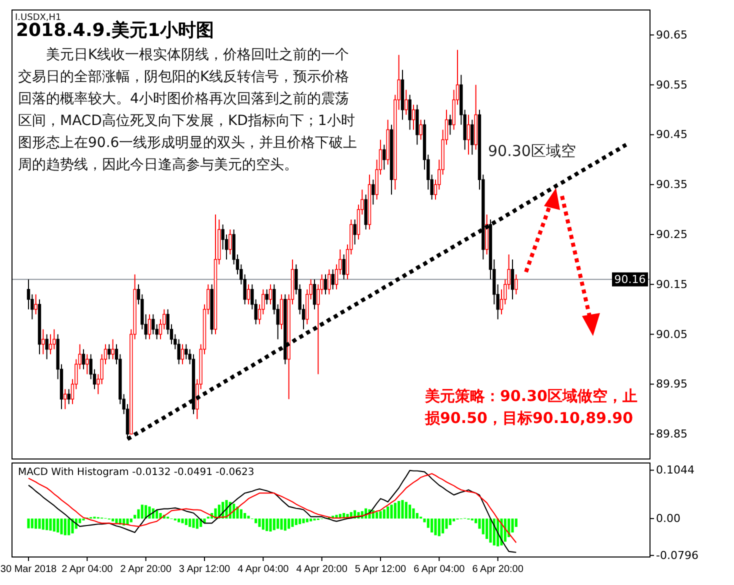 The height and width of the screenshot is (585, 734). Describe the element at coordinates (668, 519) in the screenshot. I see `y-tick-label: 0.00` at that location.